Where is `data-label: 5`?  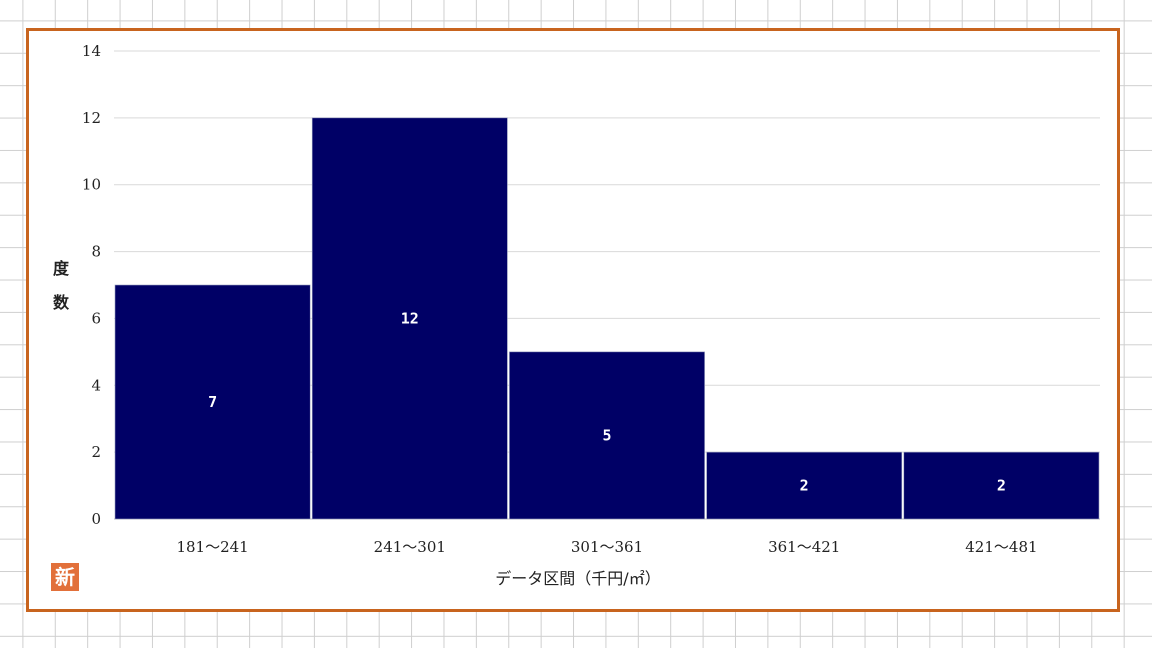
data-label: 5 is located at coordinates (606, 435).